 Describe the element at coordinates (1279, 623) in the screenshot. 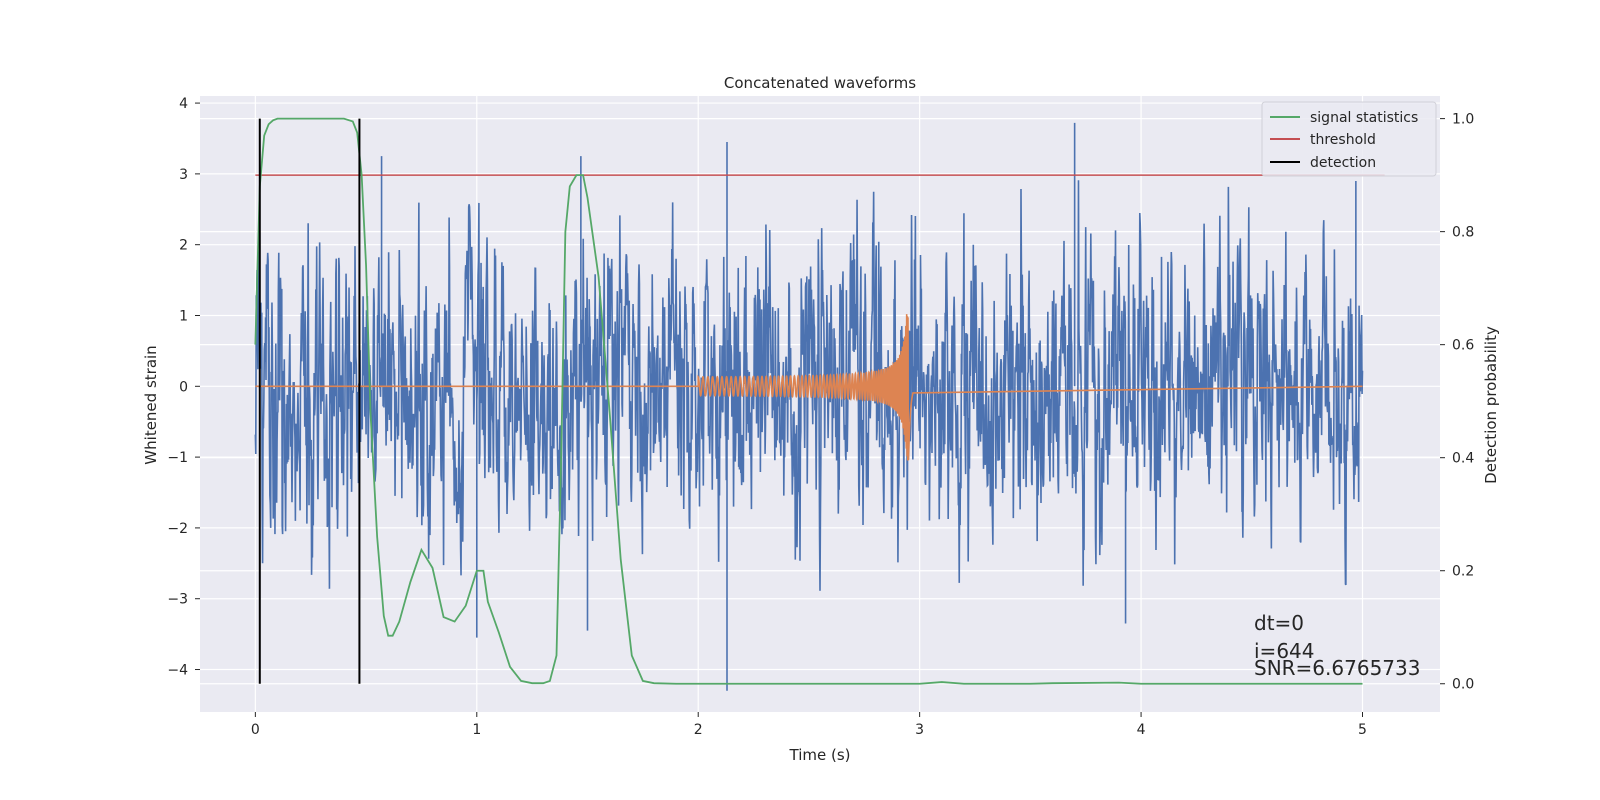

I see `annotation-dt: dt=0` at that location.